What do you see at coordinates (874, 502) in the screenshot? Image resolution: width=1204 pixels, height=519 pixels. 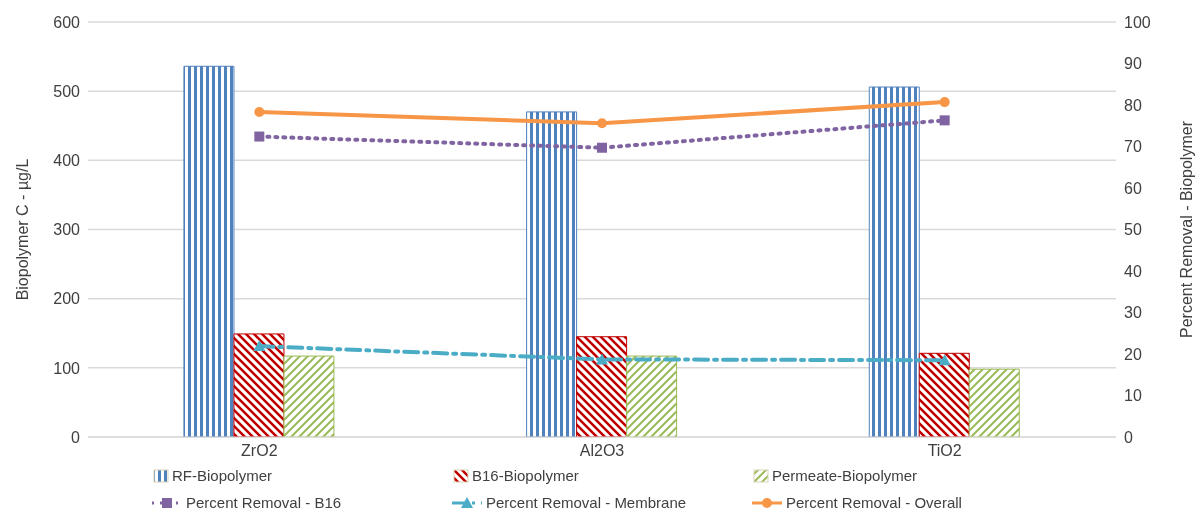 I see `legend-label: Percent Removal - Overall` at bounding box center [874, 502].